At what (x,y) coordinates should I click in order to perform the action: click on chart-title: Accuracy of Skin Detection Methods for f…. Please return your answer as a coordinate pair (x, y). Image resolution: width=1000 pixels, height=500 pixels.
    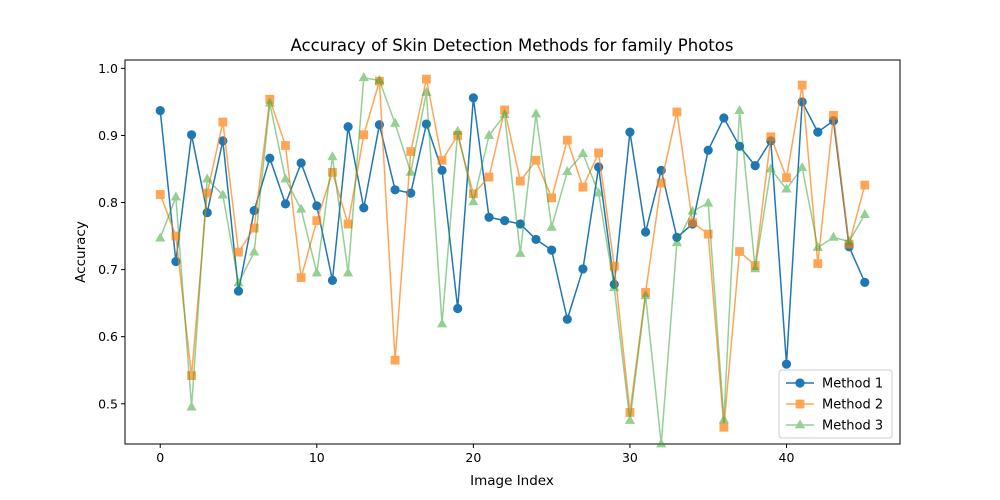
    Looking at the image, I should click on (512, 45).